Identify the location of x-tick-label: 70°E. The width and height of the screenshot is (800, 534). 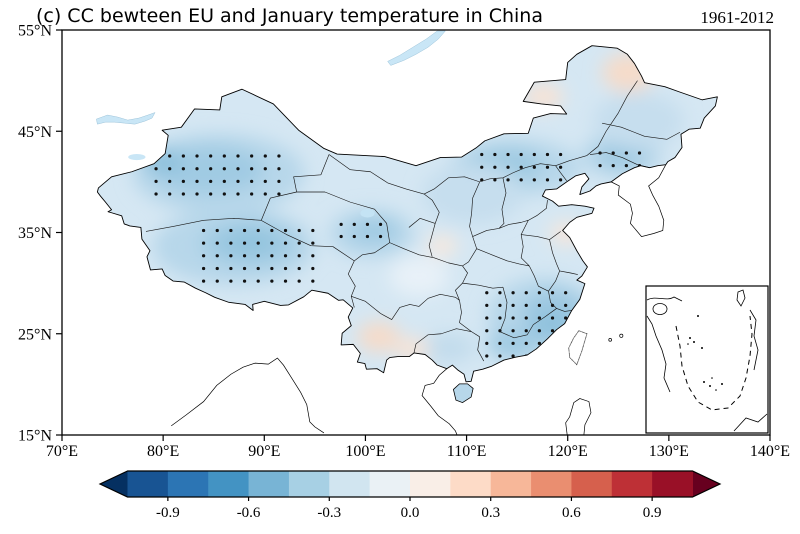
(62, 451).